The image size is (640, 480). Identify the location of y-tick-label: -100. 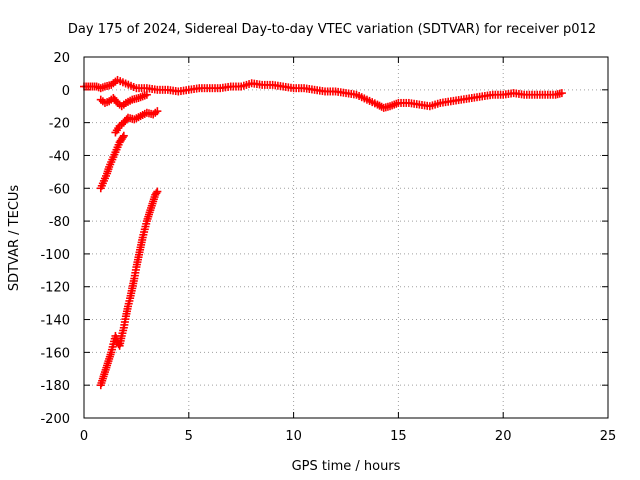
(55, 255).